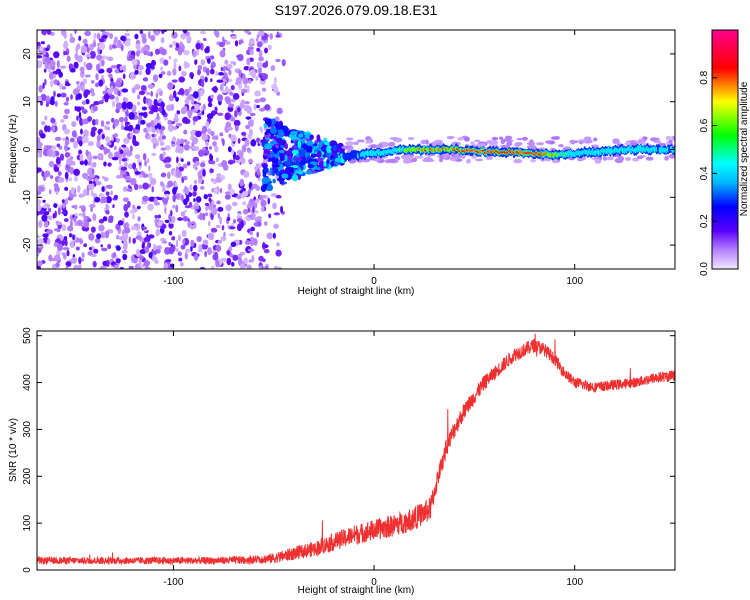 The image size is (750, 600). What do you see at coordinates (744, 148) in the screenshot?
I see `colorbar-label: Normalized spectral amplitude` at bounding box center [744, 148].